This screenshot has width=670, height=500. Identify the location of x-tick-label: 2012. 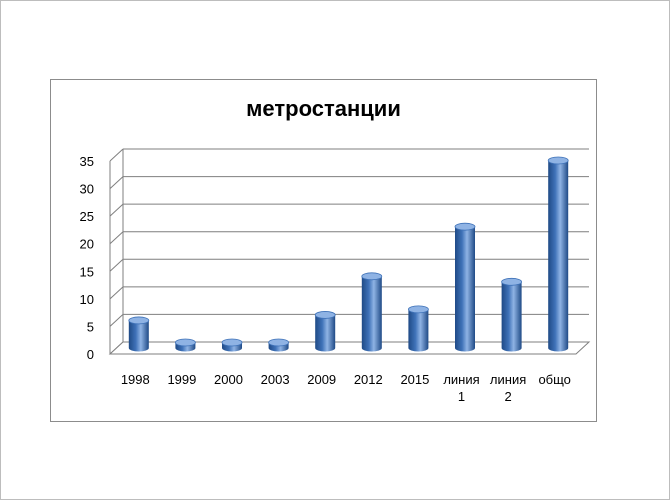
(368, 379).